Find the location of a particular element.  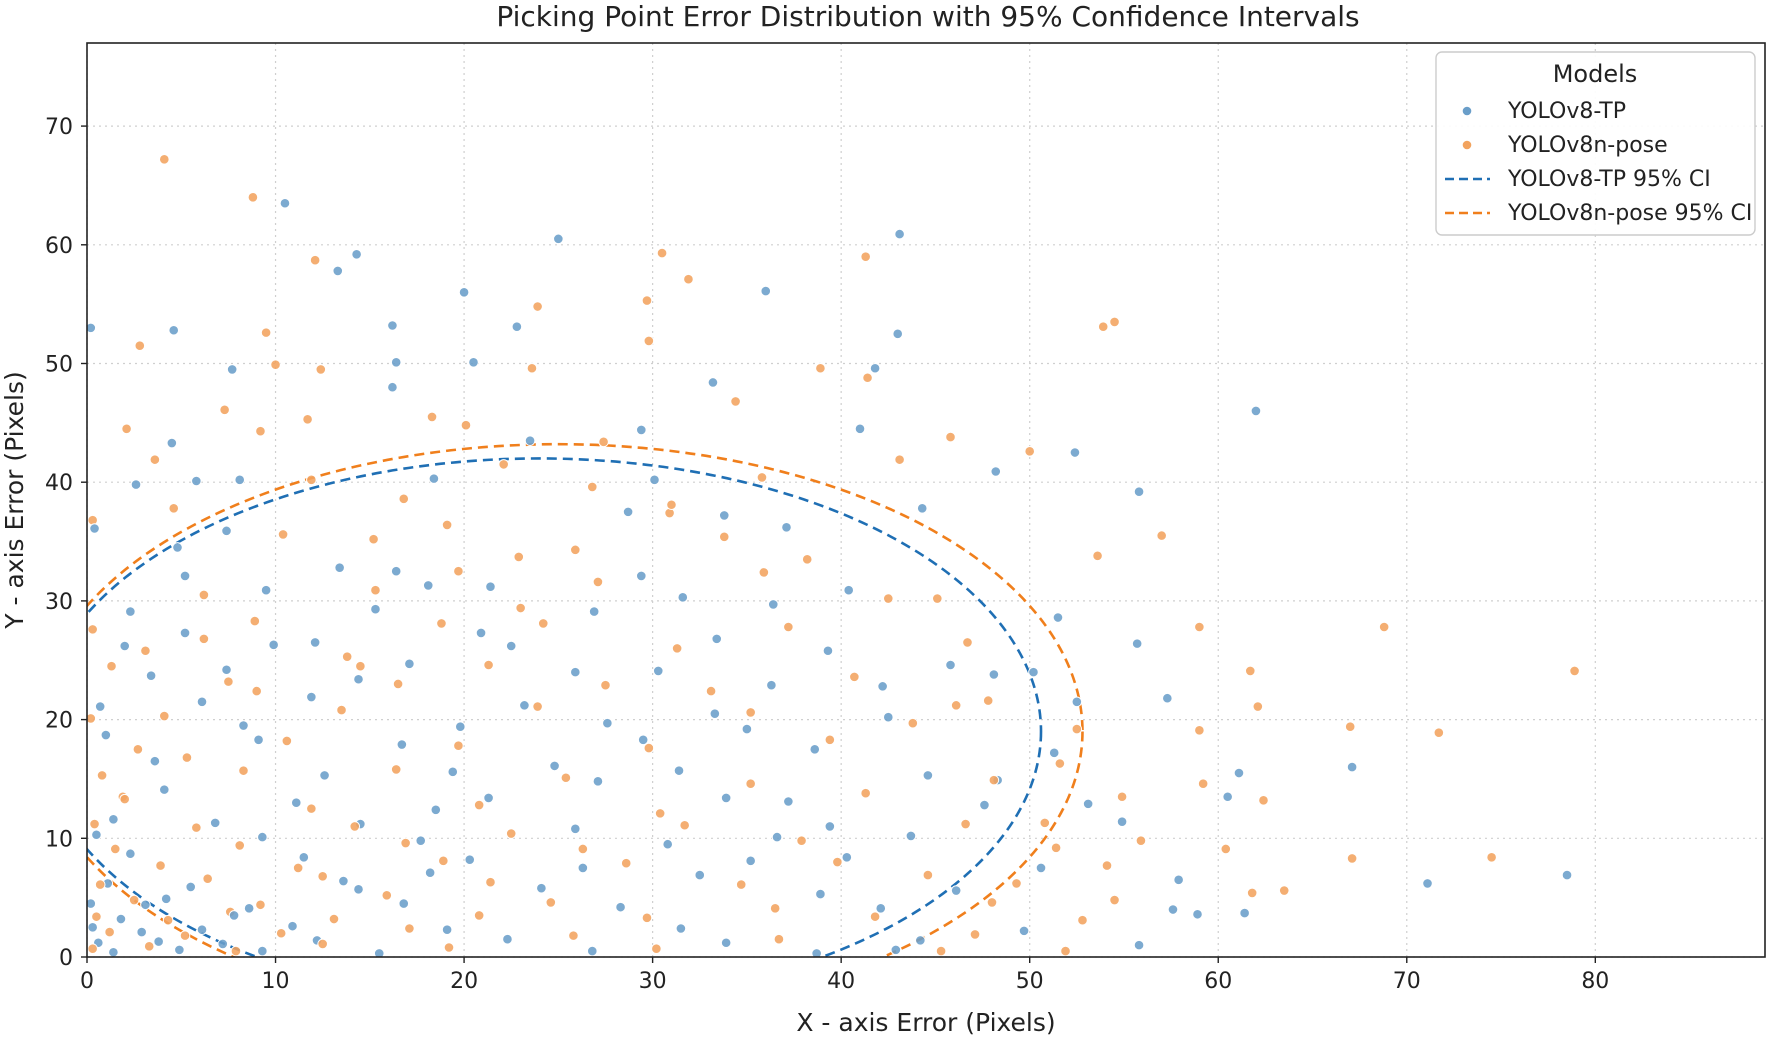

x-tick-label-60: 60 is located at coordinates (1218, 981).